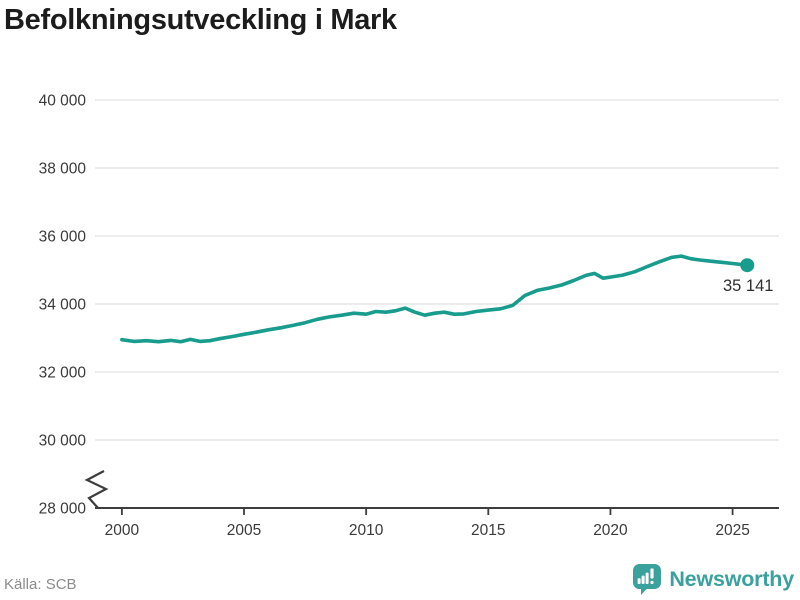 The image size is (800, 600). What do you see at coordinates (63, 169) in the screenshot?
I see `y-tick-label: 38 000` at bounding box center [63, 169].